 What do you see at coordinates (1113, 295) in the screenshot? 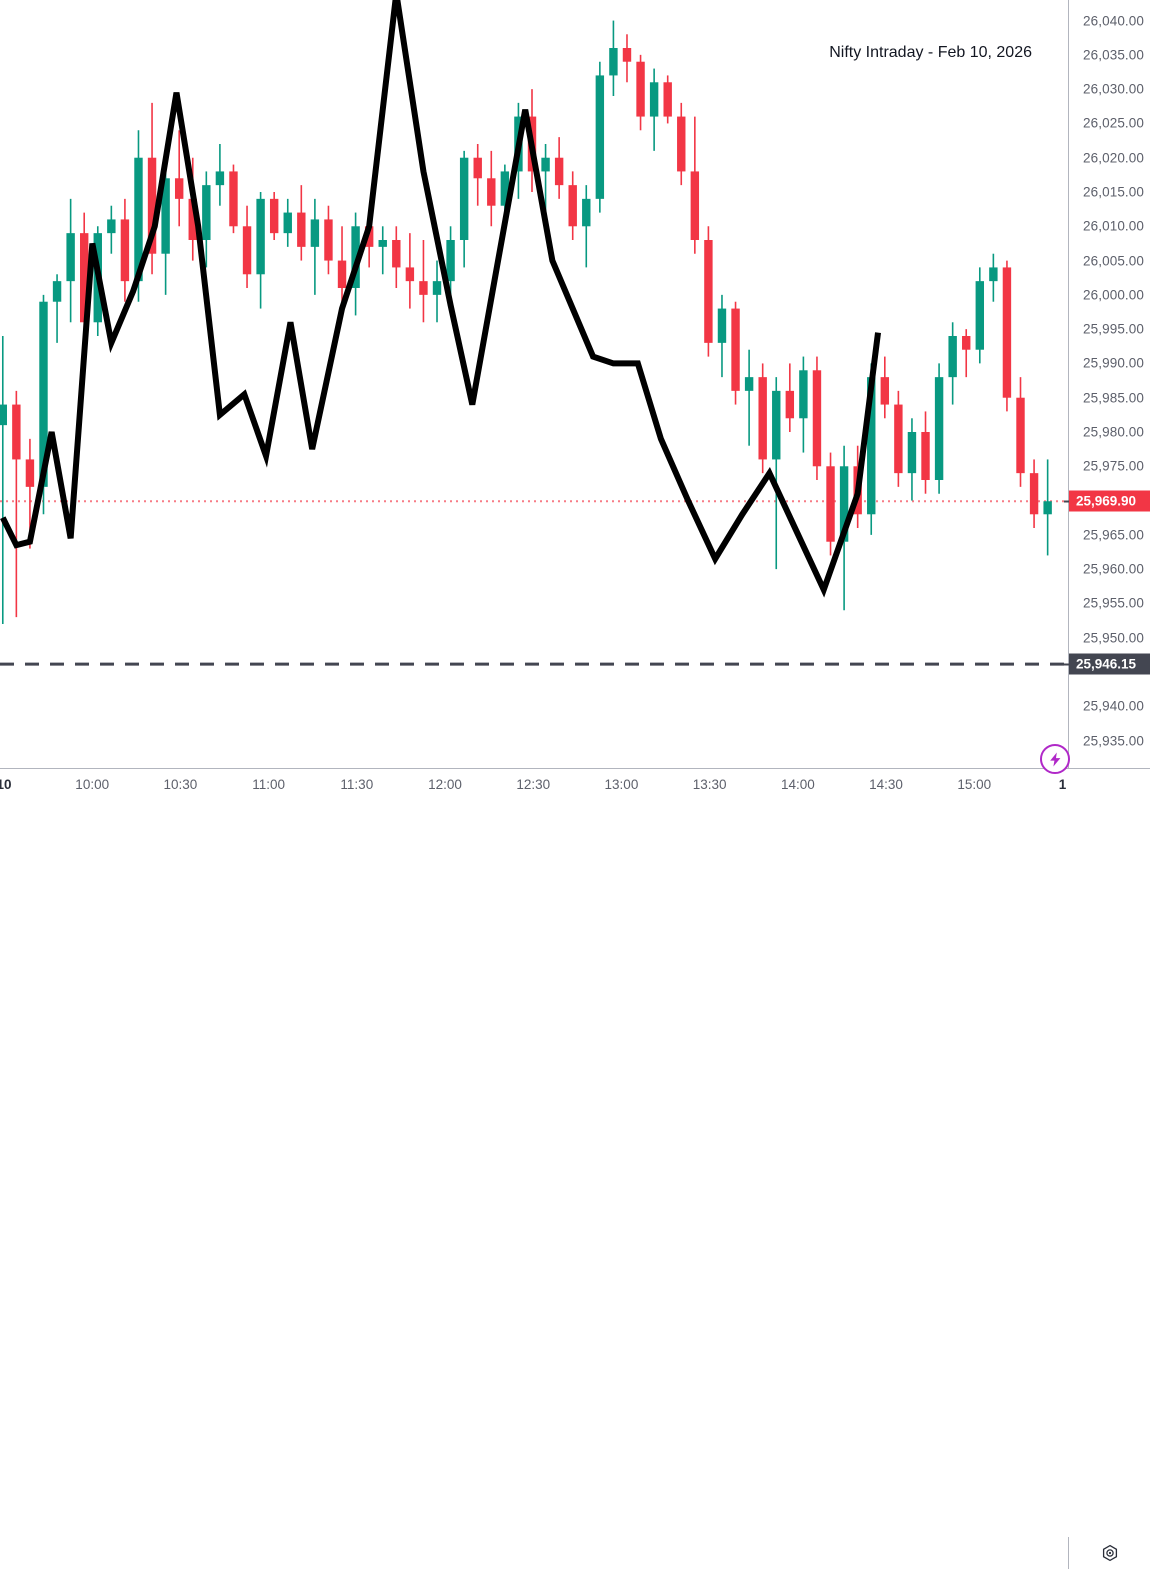
I see `price-axis-tick: 26,000.00` at bounding box center [1113, 295].